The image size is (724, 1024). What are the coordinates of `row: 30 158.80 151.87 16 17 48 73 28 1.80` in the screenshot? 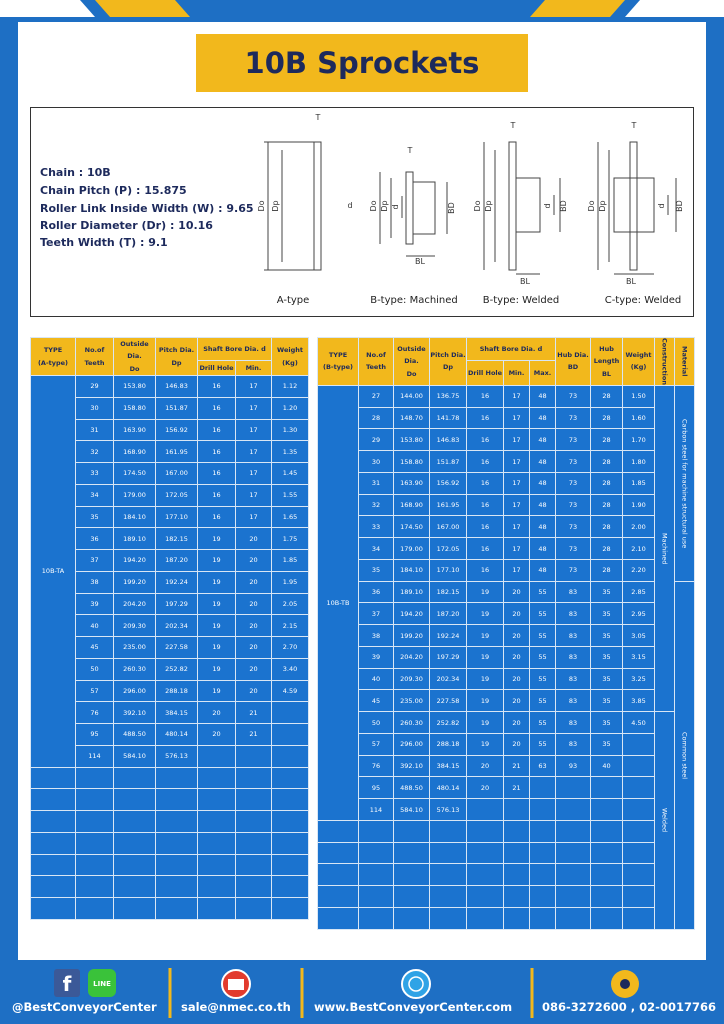 It's located at (506, 461).